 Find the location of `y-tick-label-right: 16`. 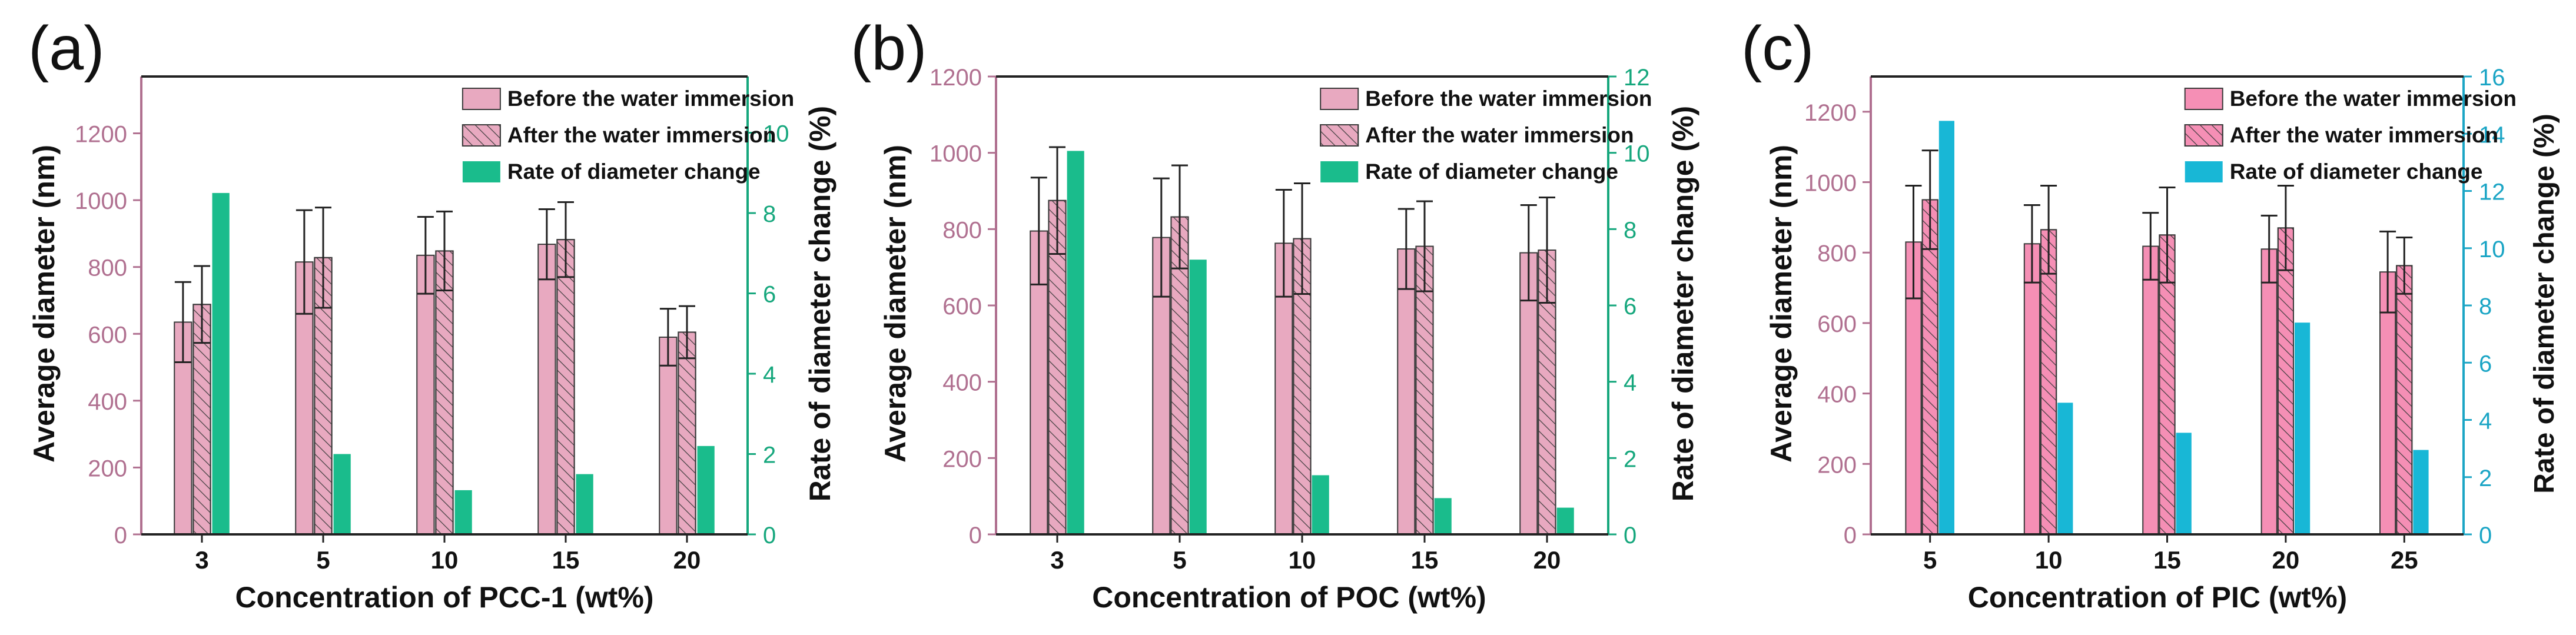

y-tick-label-right: 16 is located at coordinates (2492, 78).